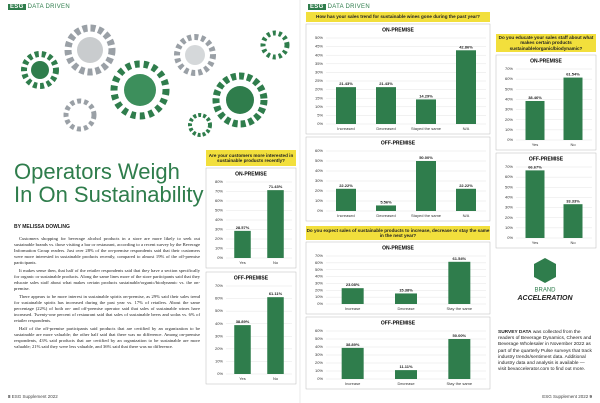  What do you see at coordinates (466, 215) in the screenshot?
I see `x-tick-label: N/A` at bounding box center [466, 215].